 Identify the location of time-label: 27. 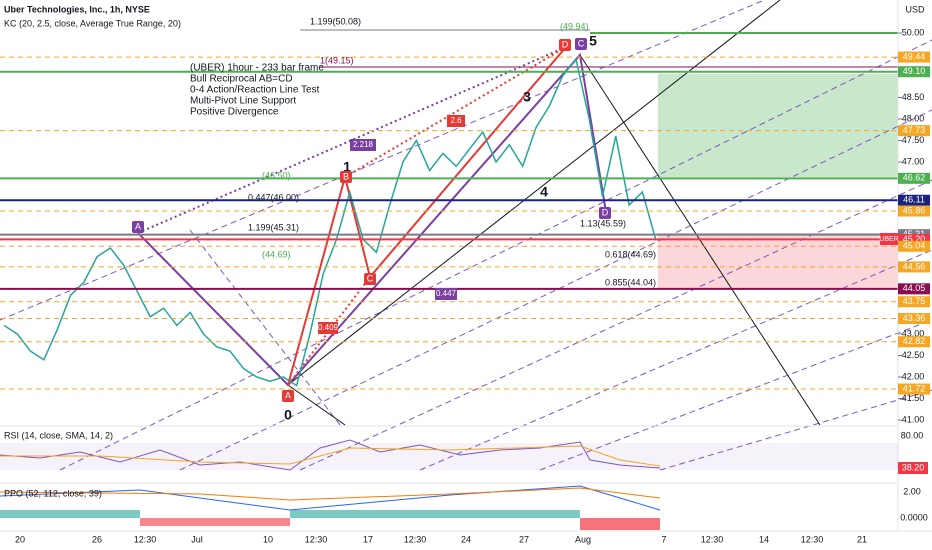
(524, 539).